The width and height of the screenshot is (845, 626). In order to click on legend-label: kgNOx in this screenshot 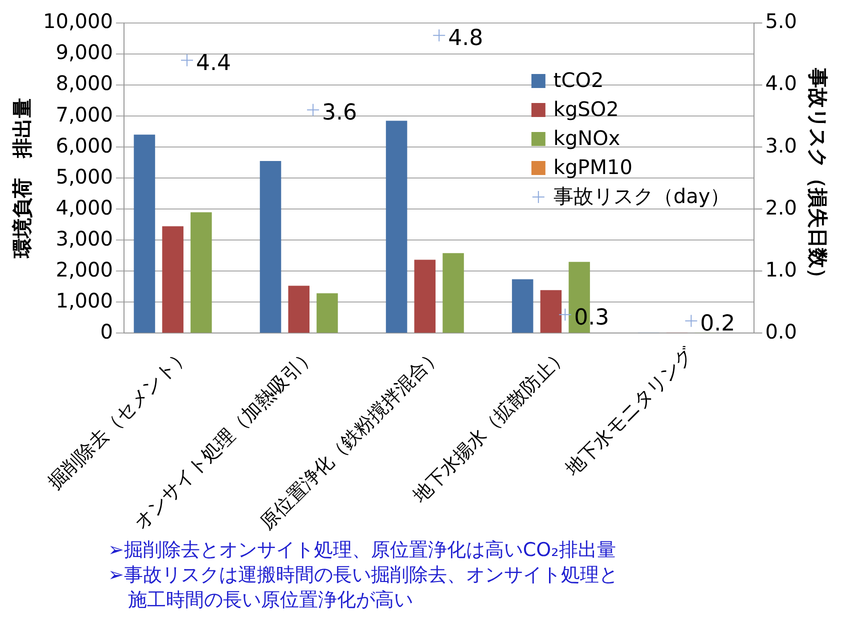, I will do `click(586, 138)`.